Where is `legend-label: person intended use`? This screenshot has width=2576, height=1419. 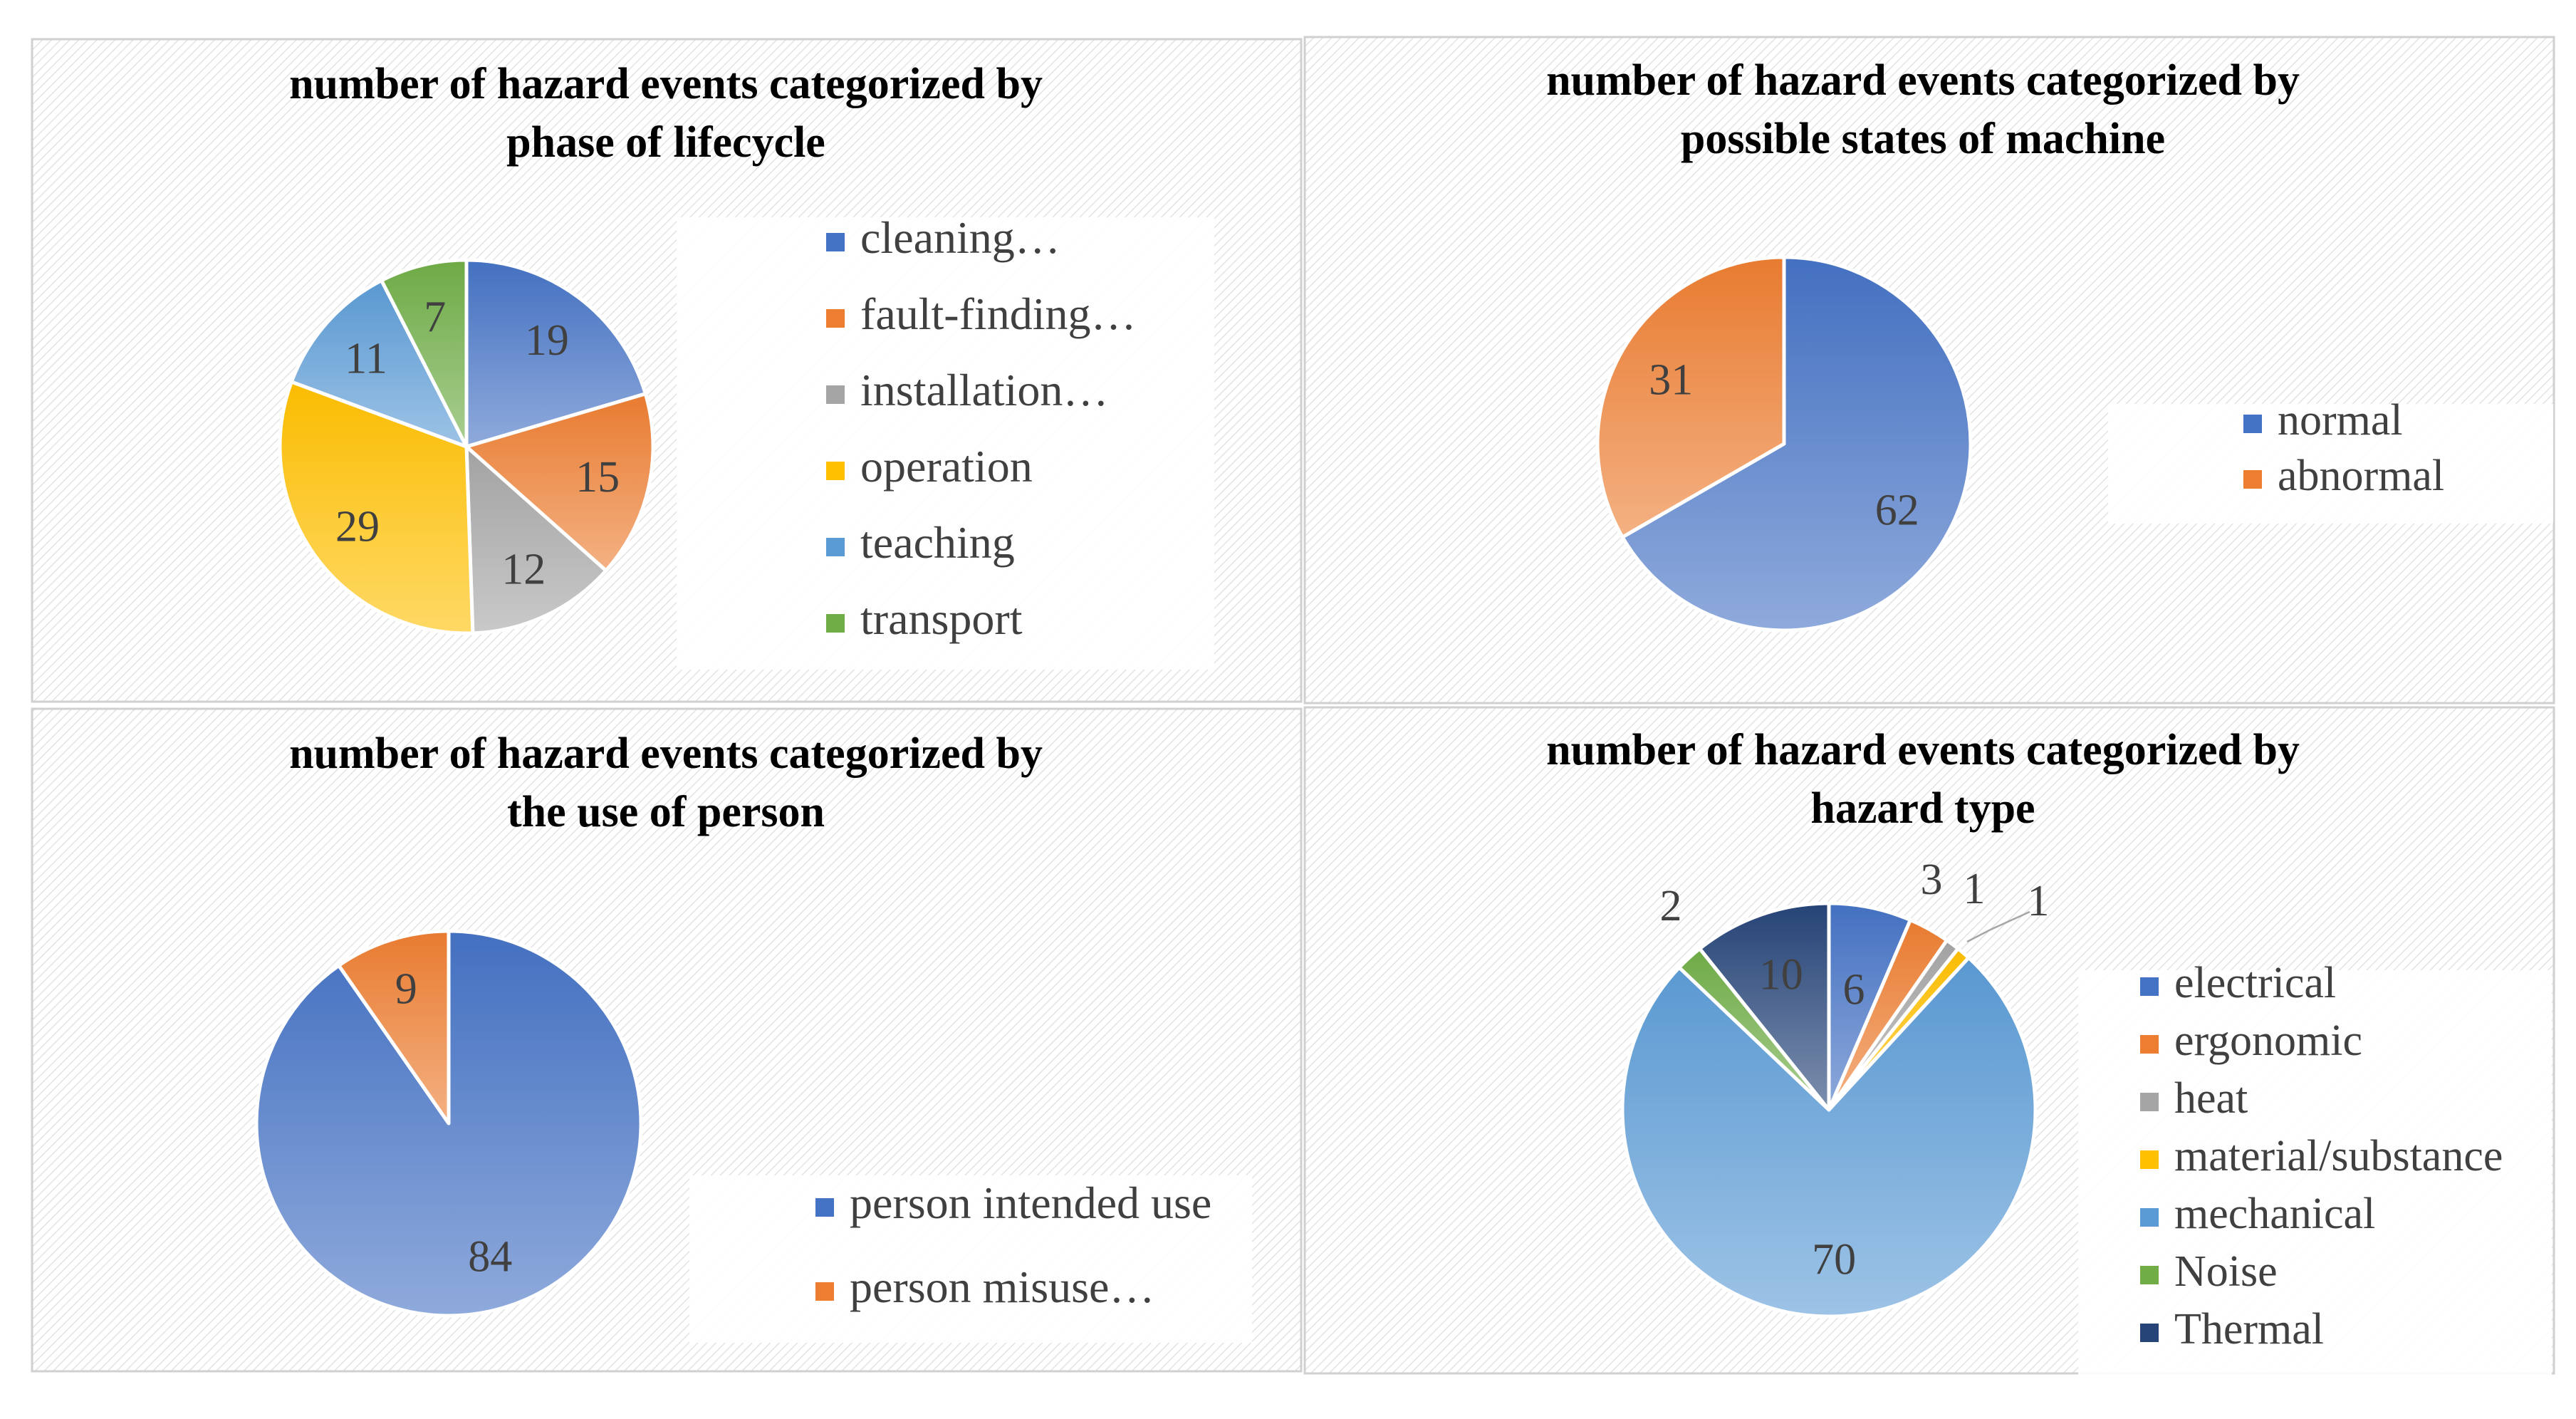 legend-label: person intended use is located at coordinates (1030, 1203).